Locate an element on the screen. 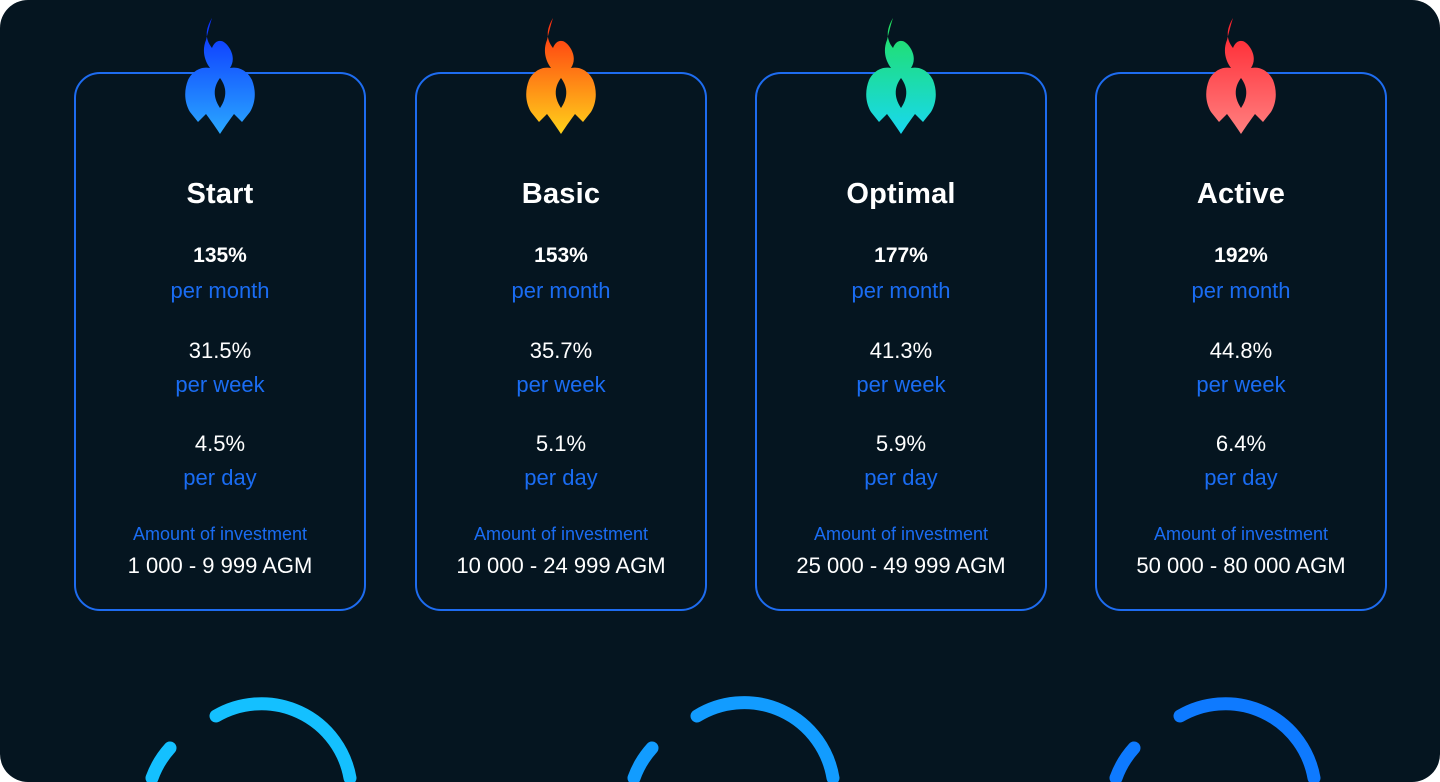 This screenshot has width=1440, height=782. monthly-percent: 192% is located at coordinates (1241, 255).